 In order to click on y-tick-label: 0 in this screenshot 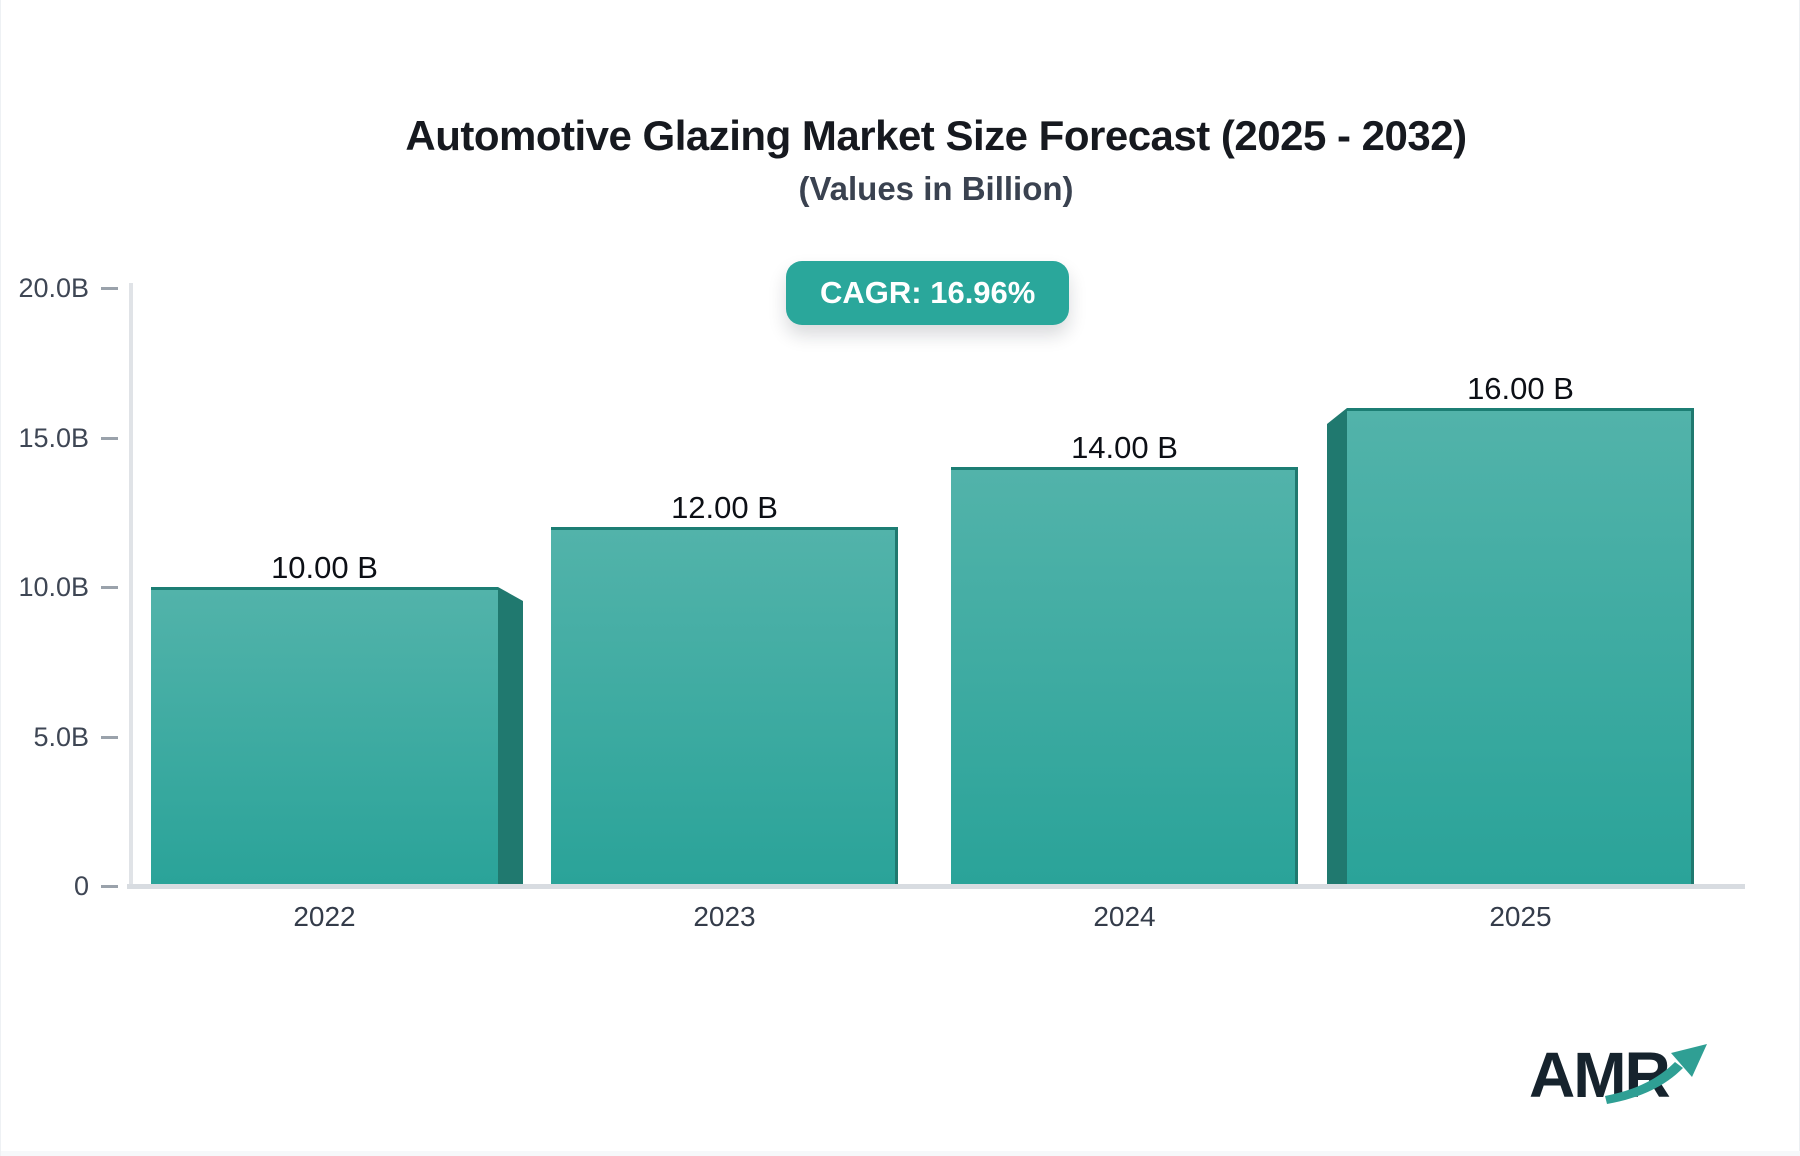, I will do `click(81, 886)`.